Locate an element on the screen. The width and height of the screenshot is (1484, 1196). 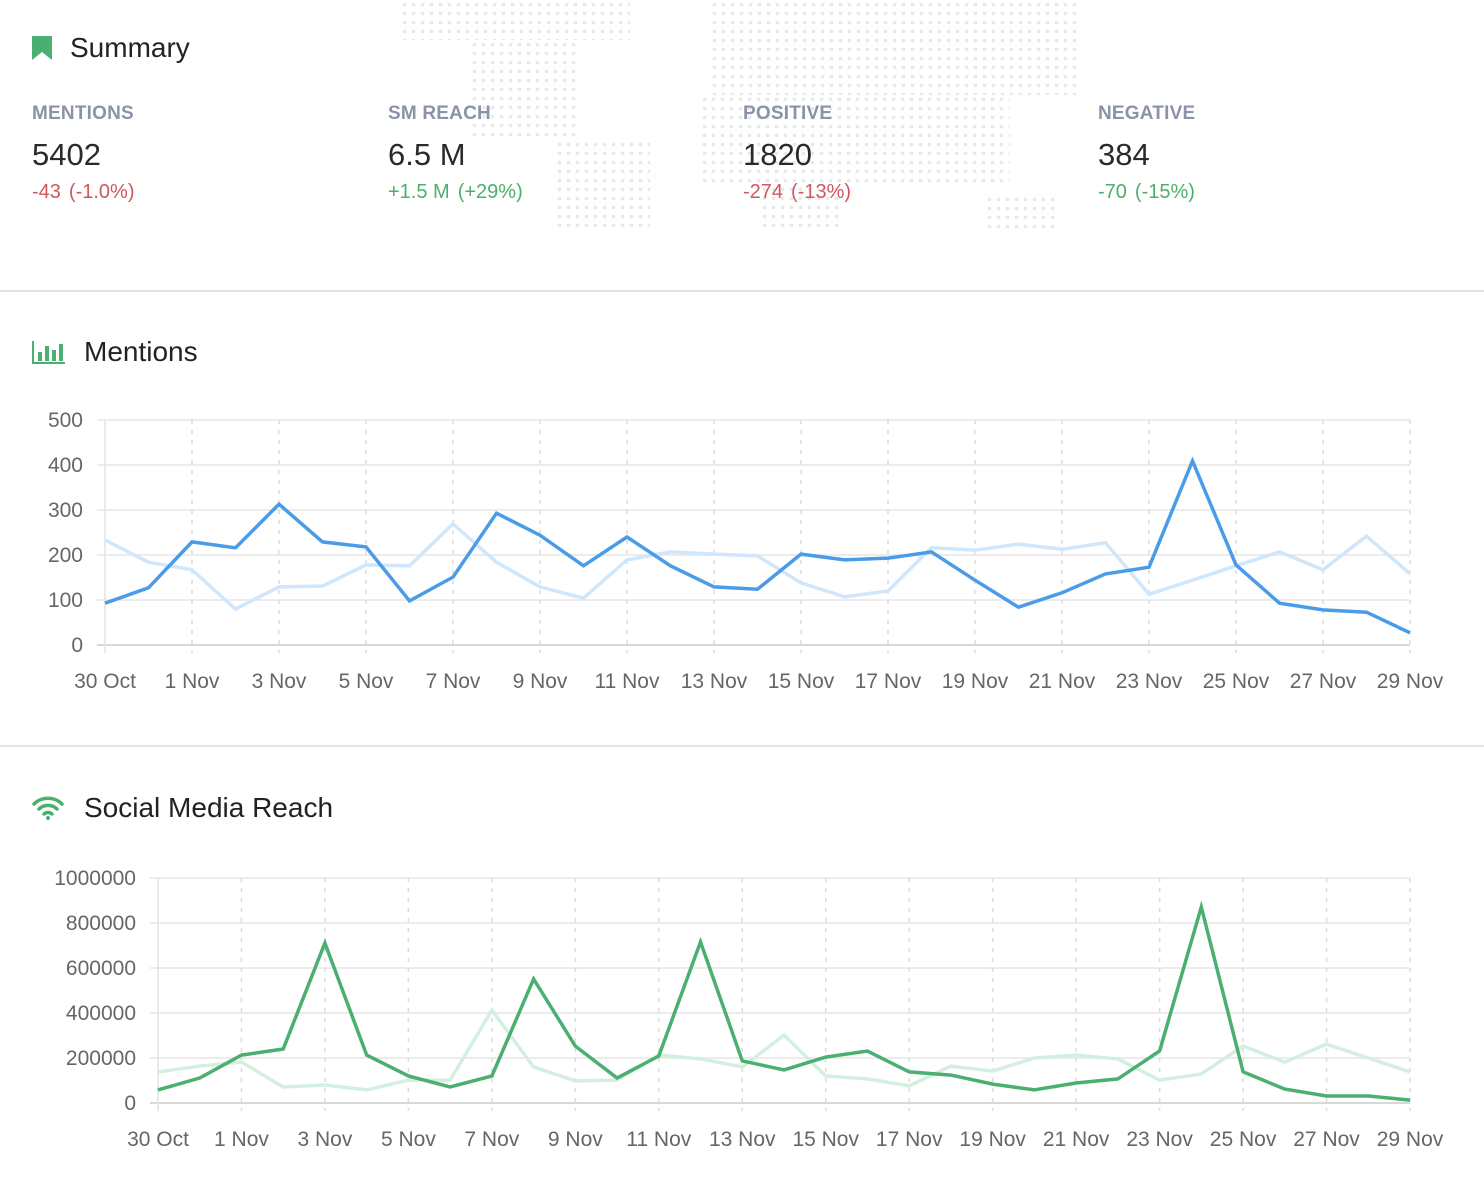
stat-change-abs: -274 is located at coordinates (763, 192).